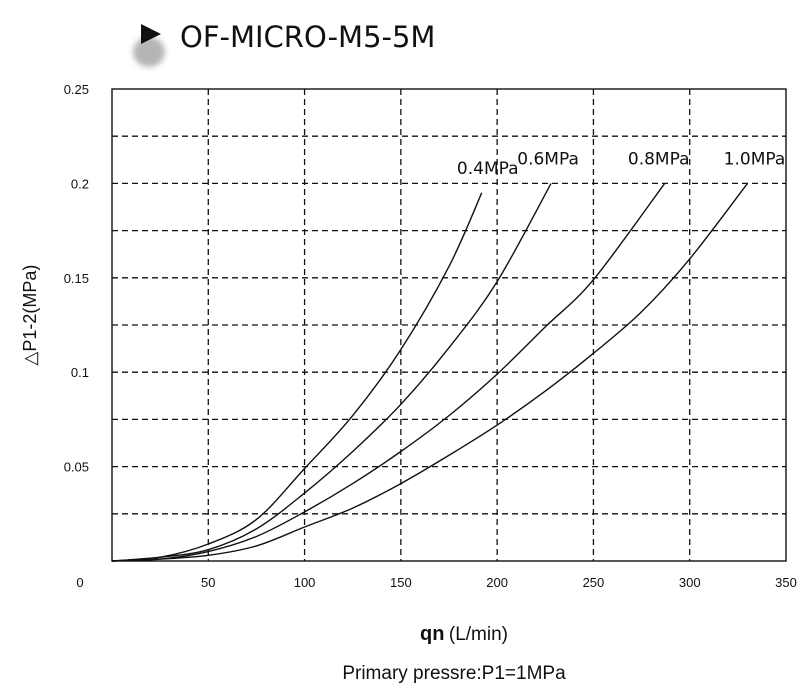 This screenshot has width=800, height=700. What do you see at coordinates (305, 582) in the screenshot?
I see `x-tick-label: 100` at bounding box center [305, 582].